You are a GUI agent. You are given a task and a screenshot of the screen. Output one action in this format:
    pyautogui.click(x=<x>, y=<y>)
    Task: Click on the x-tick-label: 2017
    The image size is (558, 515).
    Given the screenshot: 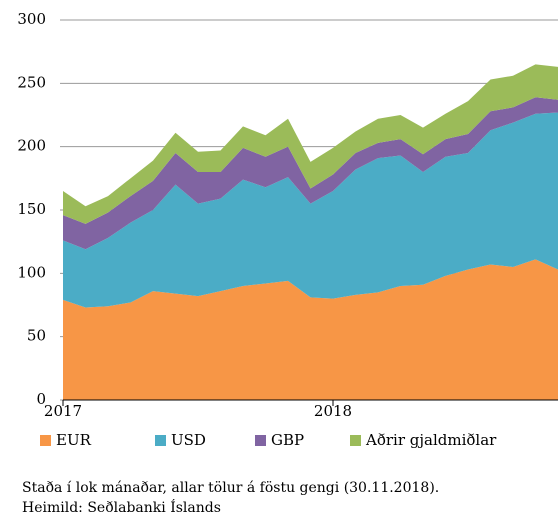 What is the action you would take?
    pyautogui.click(x=63, y=411)
    